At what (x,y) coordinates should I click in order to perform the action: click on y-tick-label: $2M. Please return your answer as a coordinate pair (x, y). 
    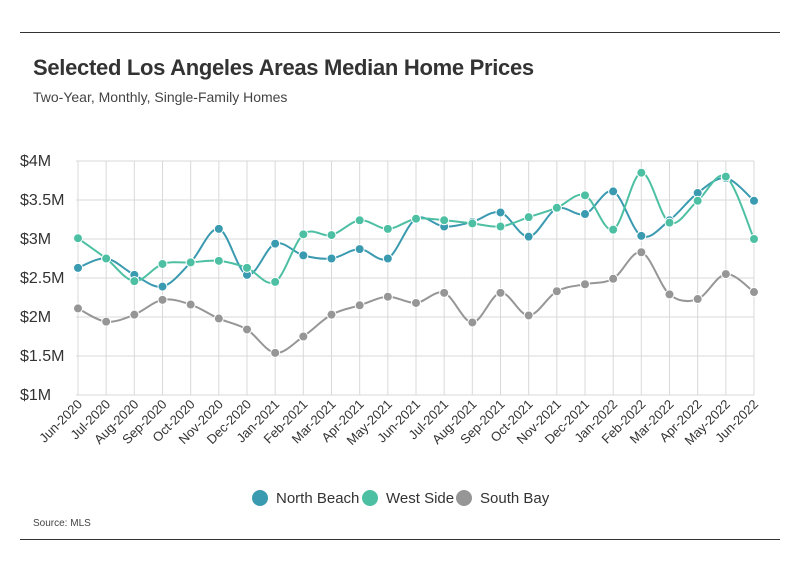
    Looking at the image, I should click on (35, 317).